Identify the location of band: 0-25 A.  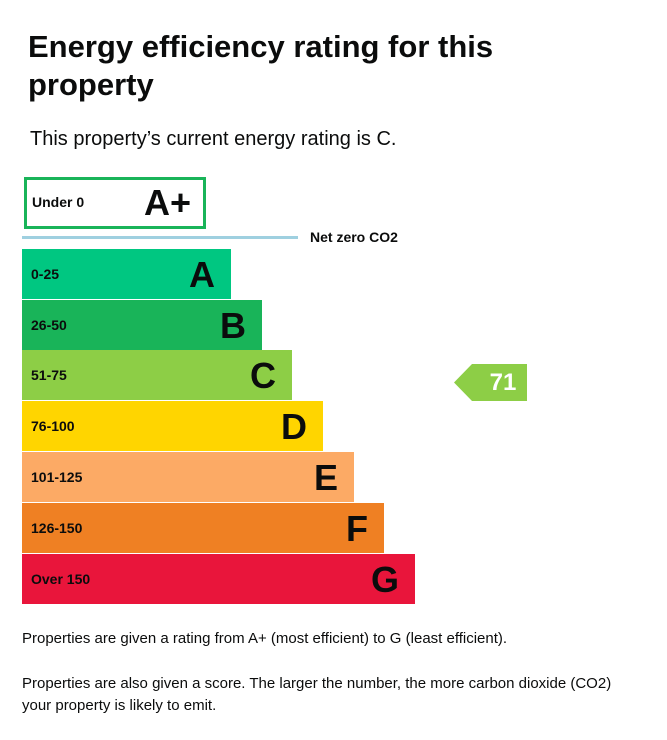
(126, 274).